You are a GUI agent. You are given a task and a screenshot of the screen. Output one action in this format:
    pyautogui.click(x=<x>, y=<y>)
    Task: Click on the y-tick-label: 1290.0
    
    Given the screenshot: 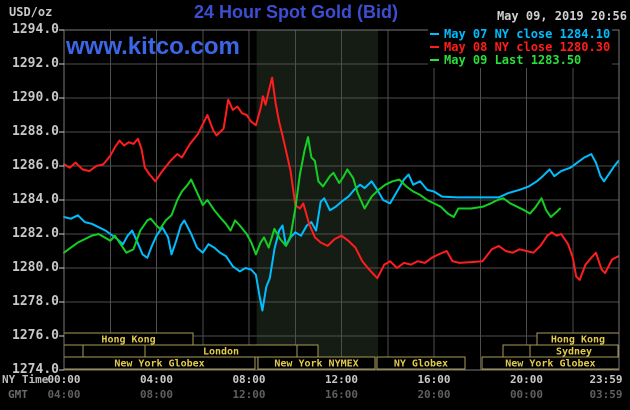 What is the action you would take?
    pyautogui.click(x=35, y=97)
    